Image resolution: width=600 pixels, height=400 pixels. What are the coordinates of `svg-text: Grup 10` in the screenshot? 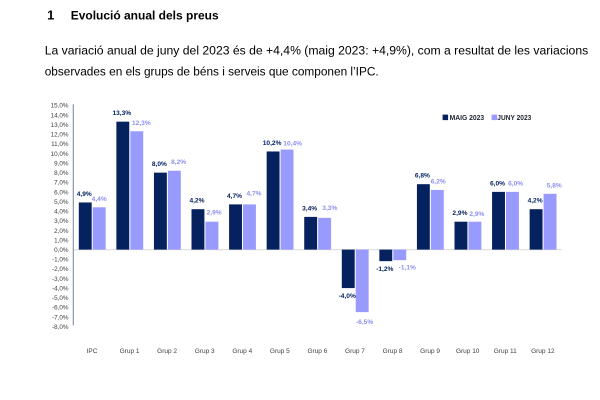 It's located at (468, 351).